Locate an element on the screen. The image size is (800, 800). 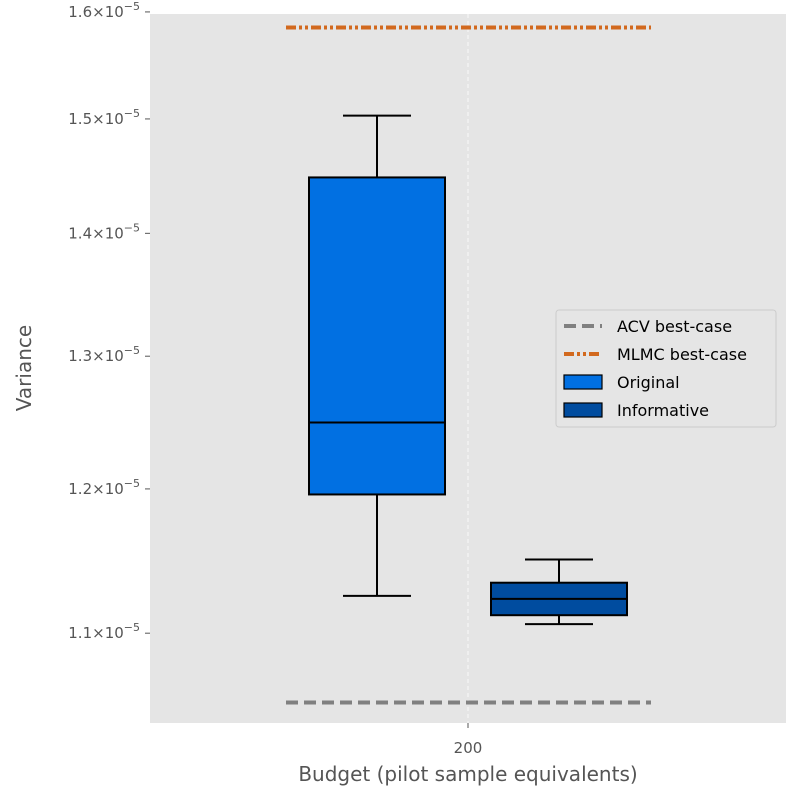
y-tick-label: 1.1×10⁻⁵ is located at coordinates (104, 631).